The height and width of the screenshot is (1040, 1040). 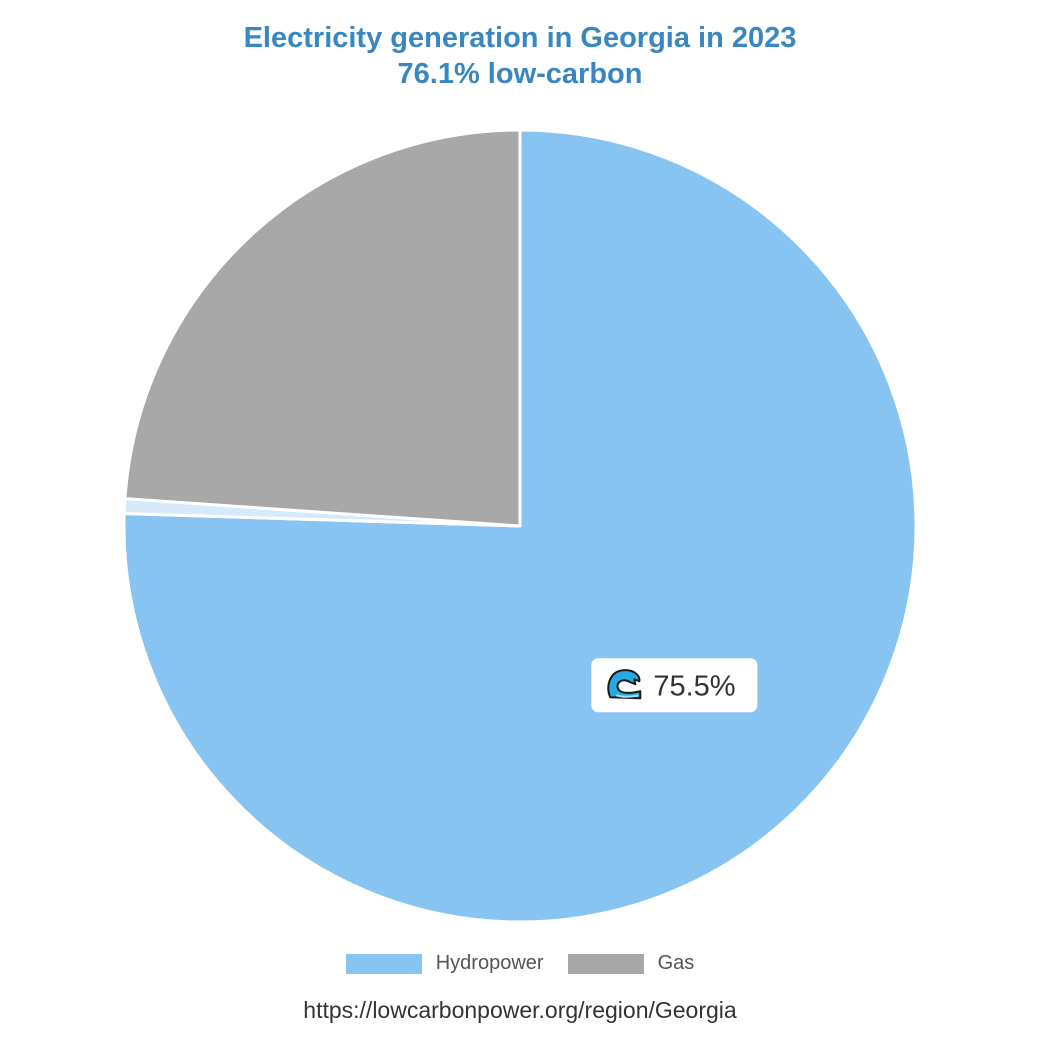 What do you see at coordinates (383, 963) in the screenshot?
I see `legend-swatch-hydropower` at bounding box center [383, 963].